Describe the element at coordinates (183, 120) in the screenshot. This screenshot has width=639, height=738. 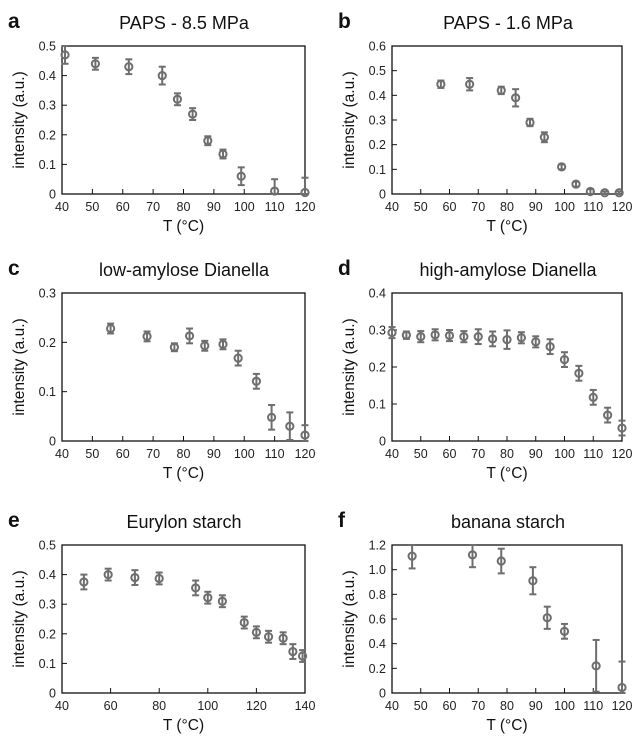
I see `plot-frame` at that location.